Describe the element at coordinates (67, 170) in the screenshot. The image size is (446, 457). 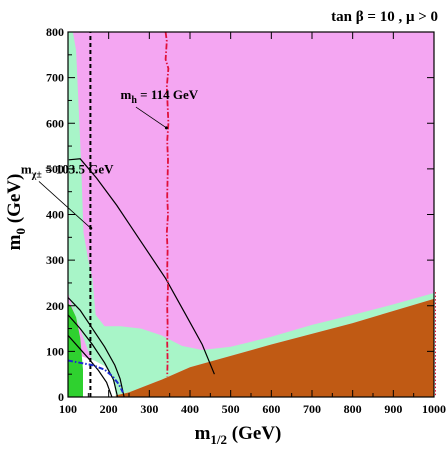
I see `annotation-label-2: mχ± = 103.5 GeV` at that location.